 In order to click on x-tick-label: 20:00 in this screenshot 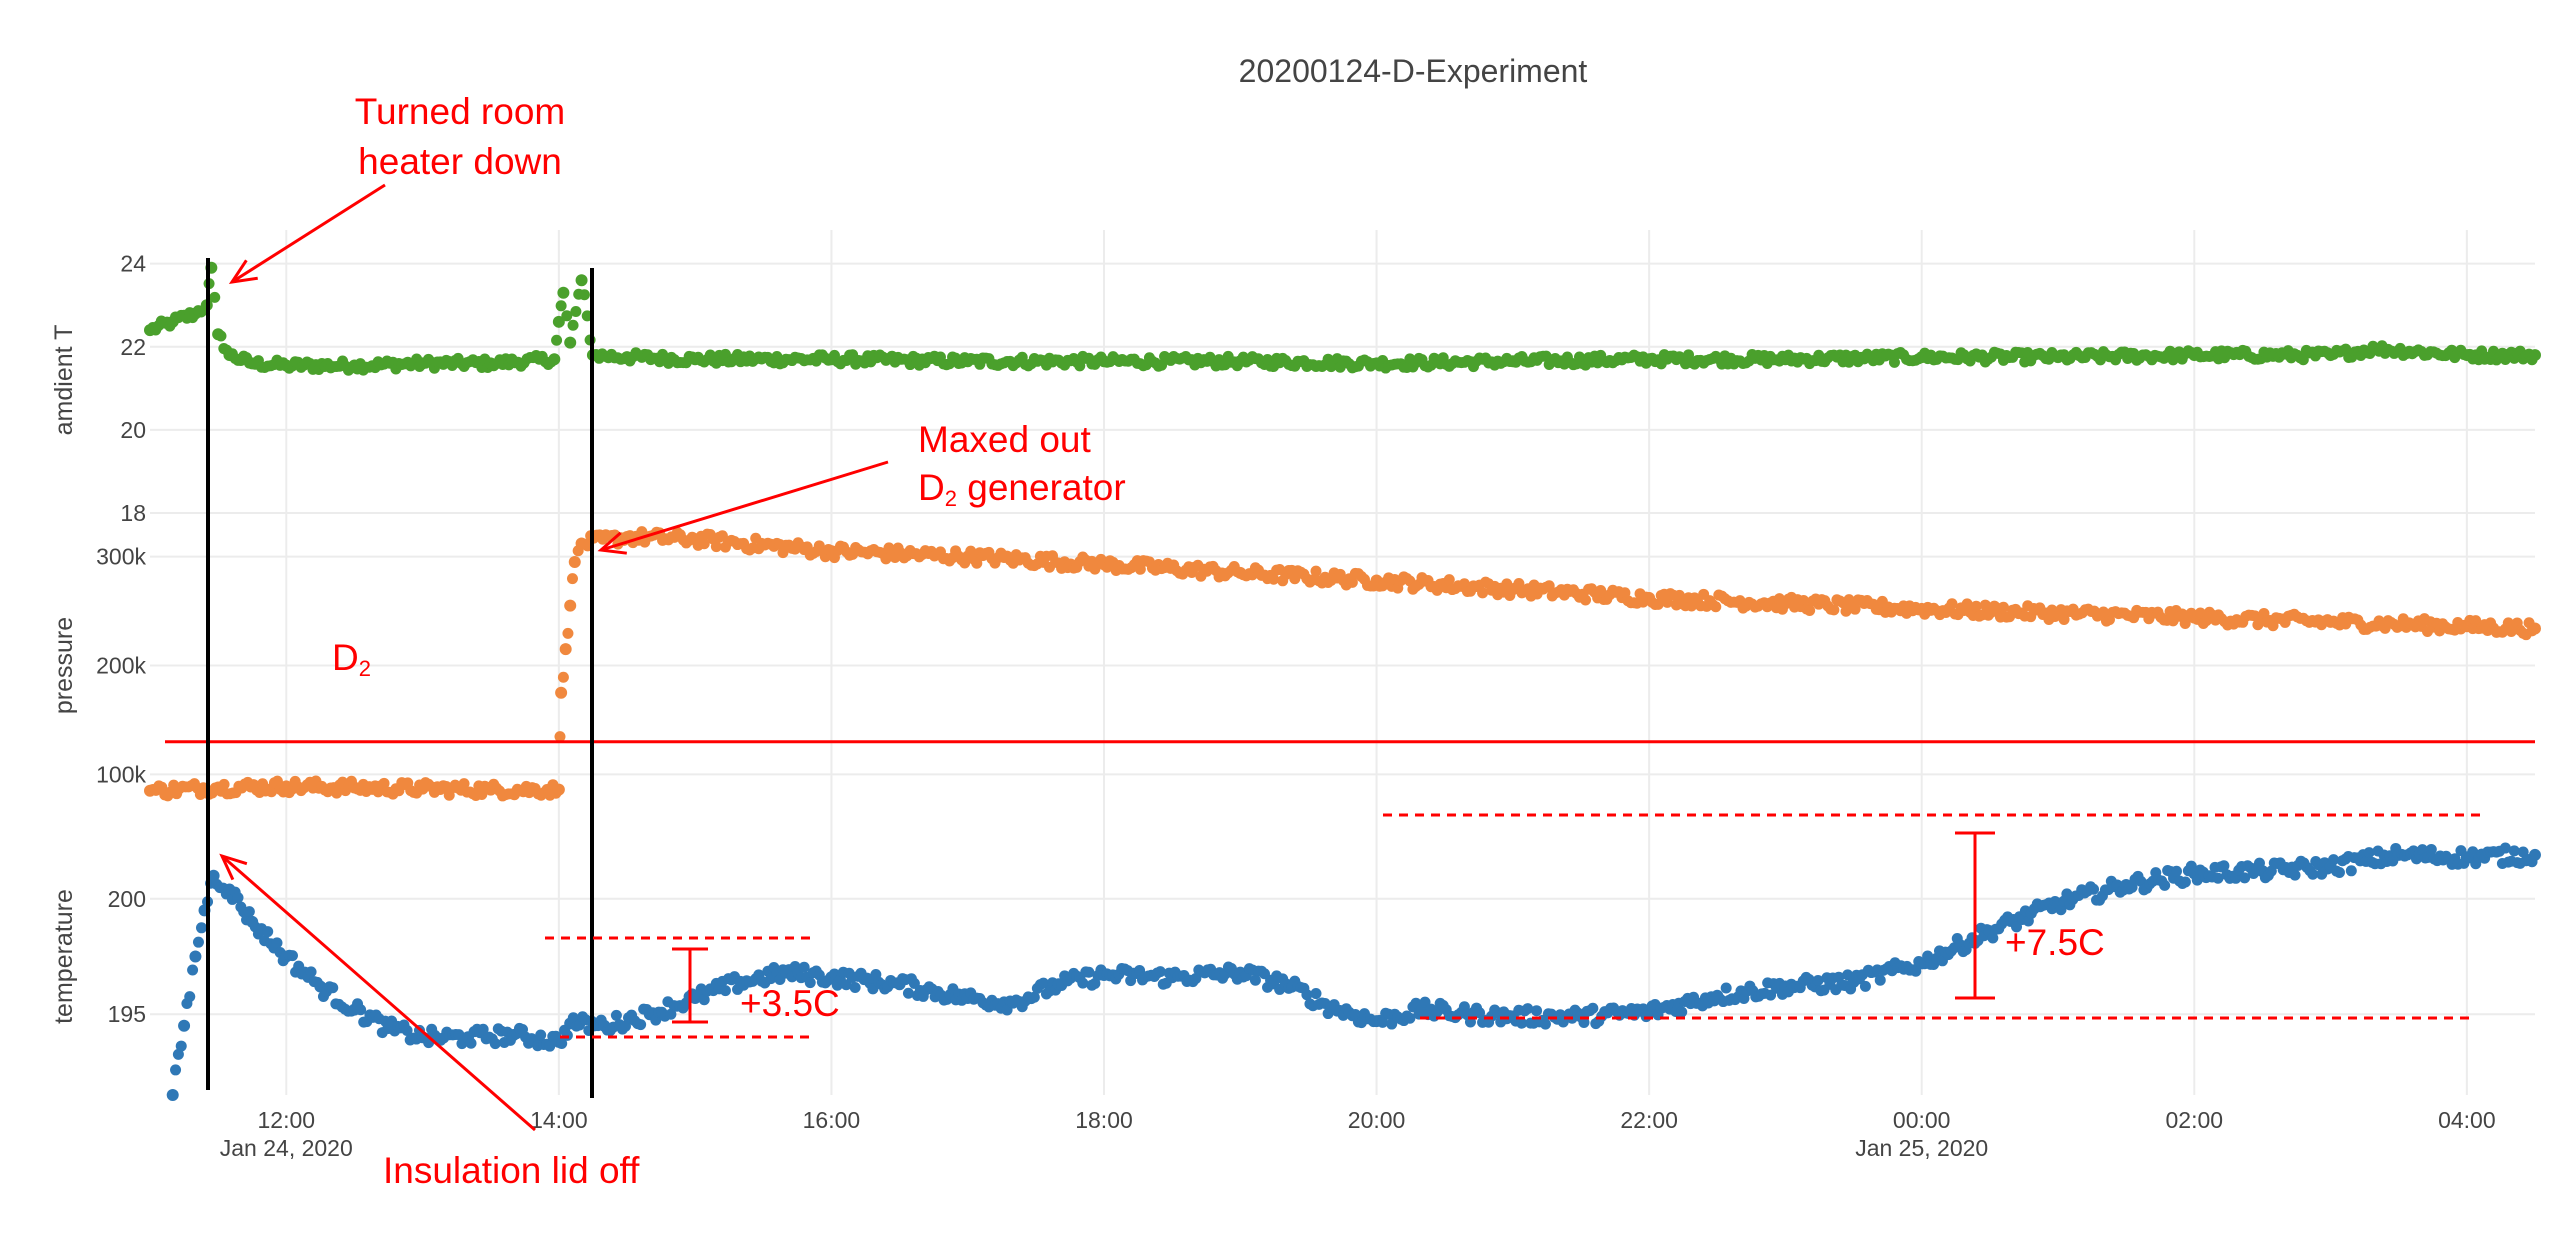, I will do `click(1377, 1120)`.